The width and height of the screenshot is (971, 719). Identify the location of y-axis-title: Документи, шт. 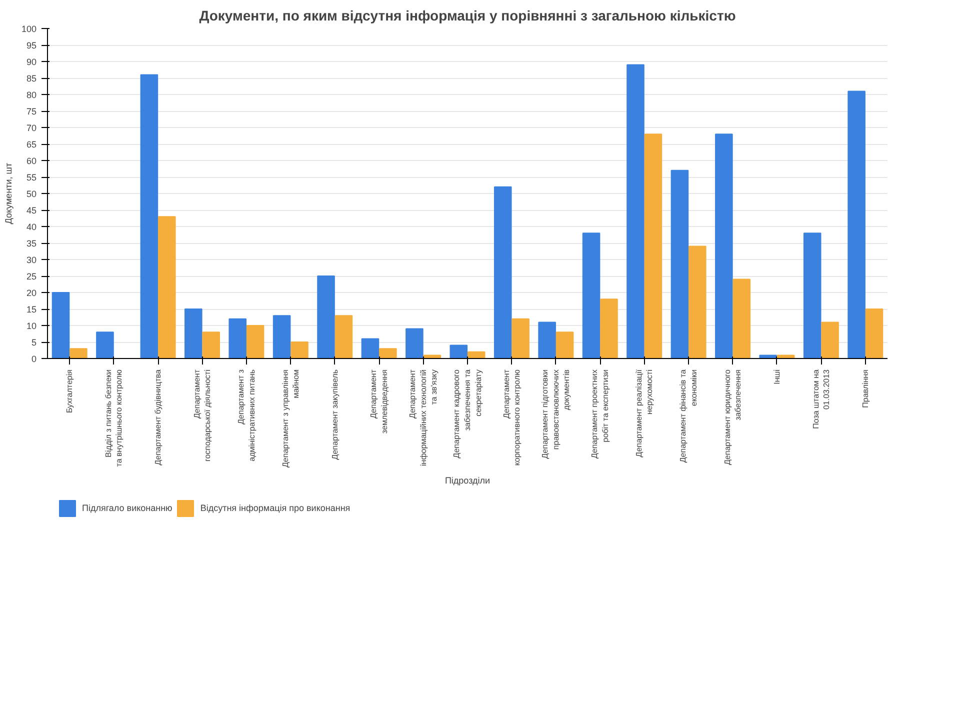
(8, 193).